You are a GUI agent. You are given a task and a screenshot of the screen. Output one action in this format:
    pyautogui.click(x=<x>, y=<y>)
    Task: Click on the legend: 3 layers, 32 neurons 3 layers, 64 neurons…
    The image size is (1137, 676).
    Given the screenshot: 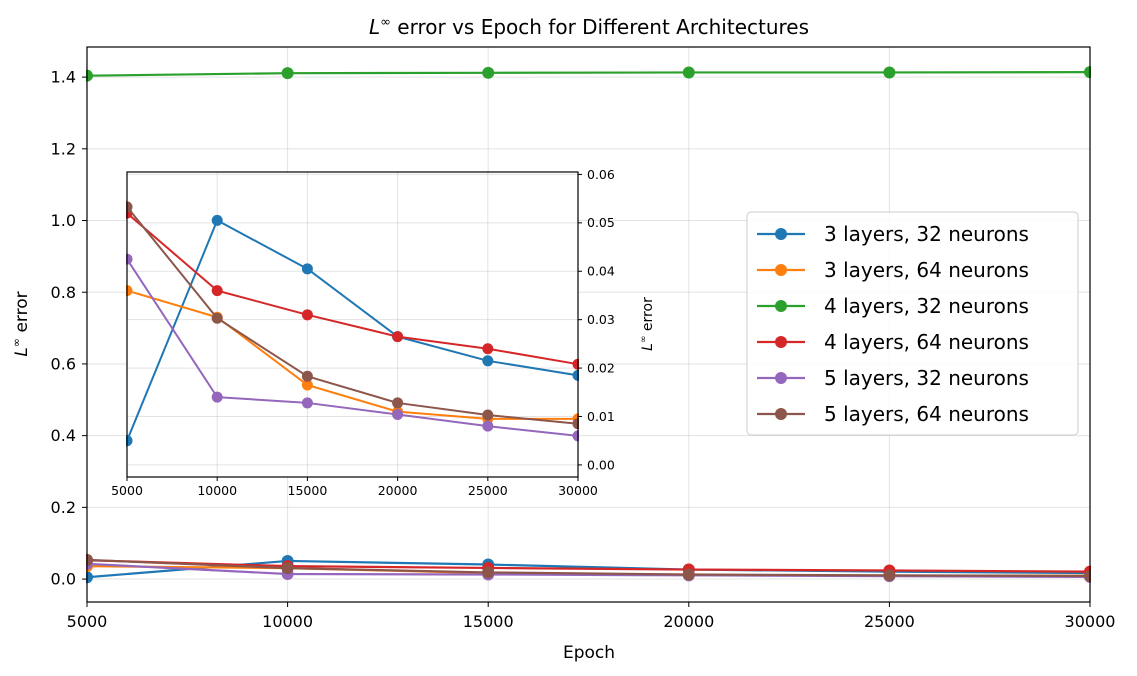 What is the action you would take?
    pyautogui.click(x=912, y=323)
    